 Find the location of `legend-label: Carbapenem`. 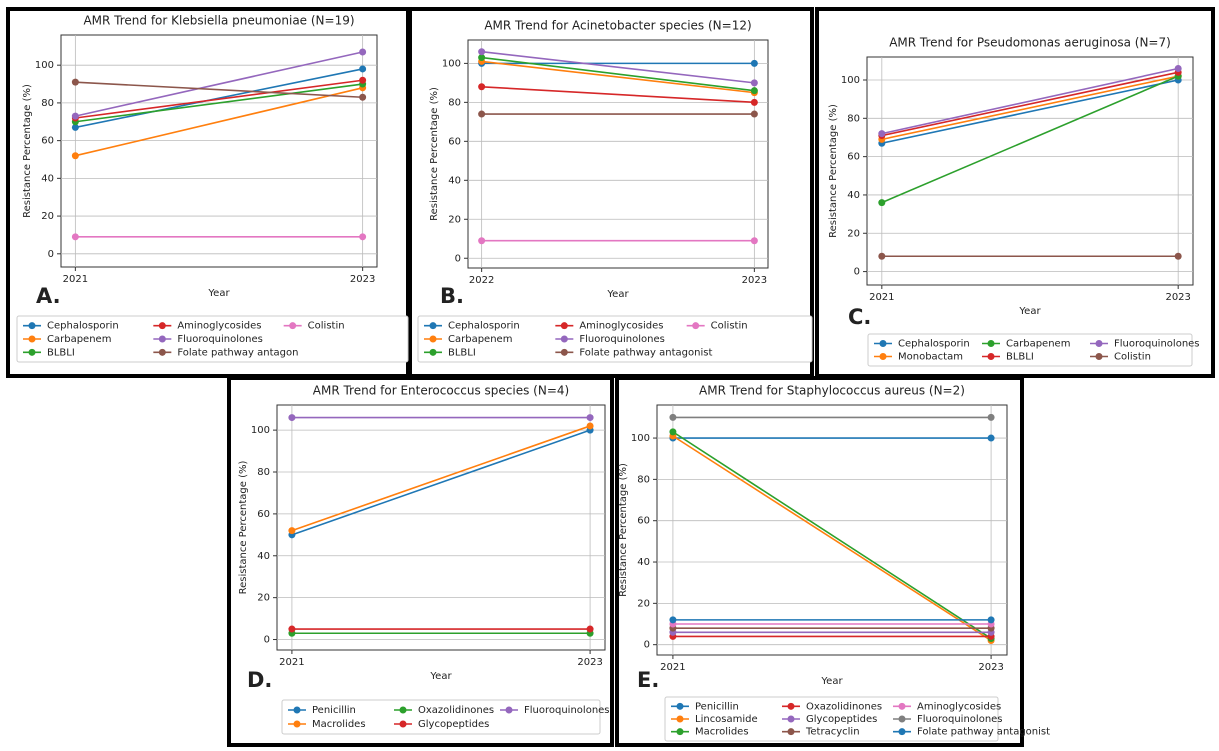

legend-label: Carbapenem is located at coordinates (79, 339).